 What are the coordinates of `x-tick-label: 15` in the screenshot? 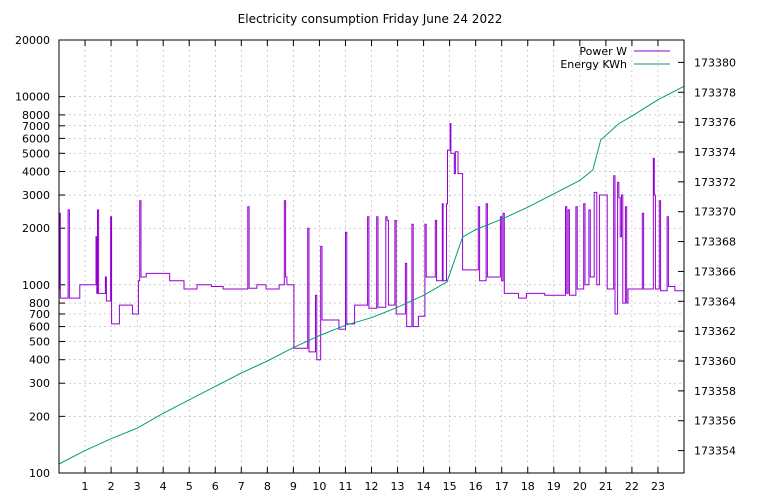 It's located at (450, 486).